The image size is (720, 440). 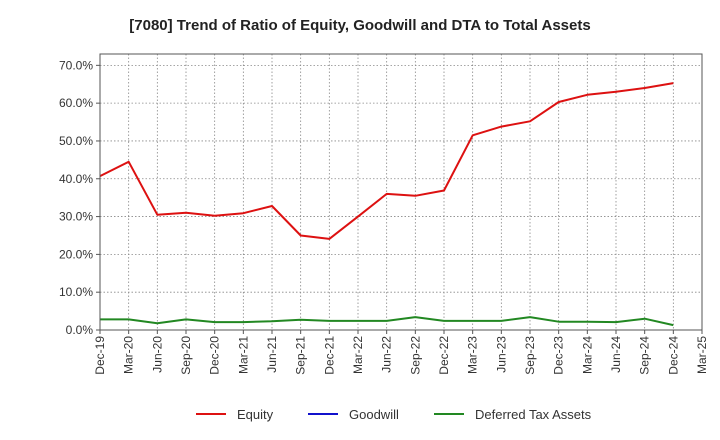 I want to click on legend: Equity Goodwill Deferred Tax Assets, so click(x=394, y=414).